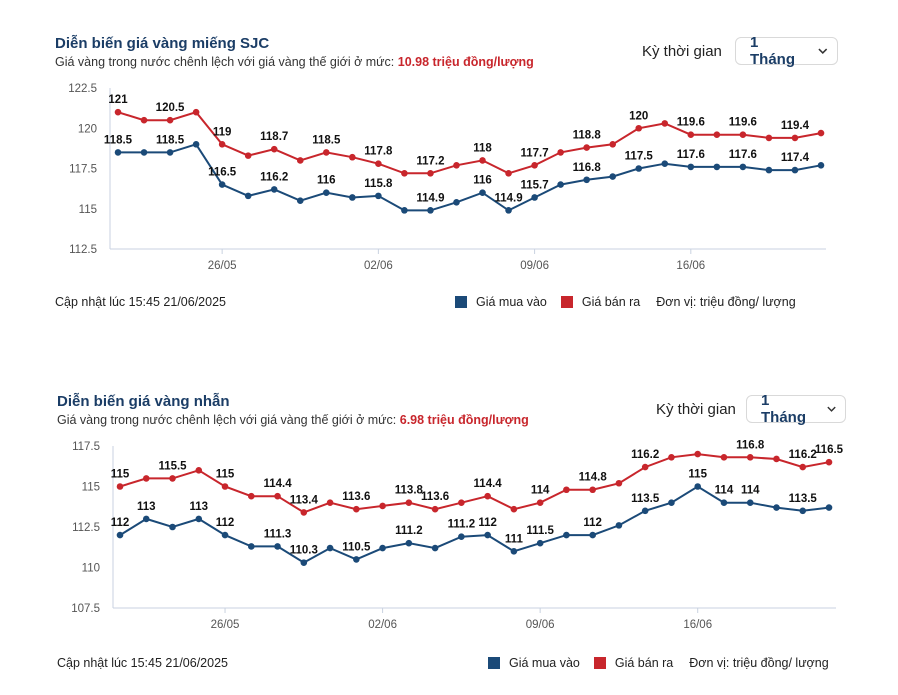 The height and width of the screenshot is (695, 898). I want to click on x-tick-label: 02/06, so click(382, 625).